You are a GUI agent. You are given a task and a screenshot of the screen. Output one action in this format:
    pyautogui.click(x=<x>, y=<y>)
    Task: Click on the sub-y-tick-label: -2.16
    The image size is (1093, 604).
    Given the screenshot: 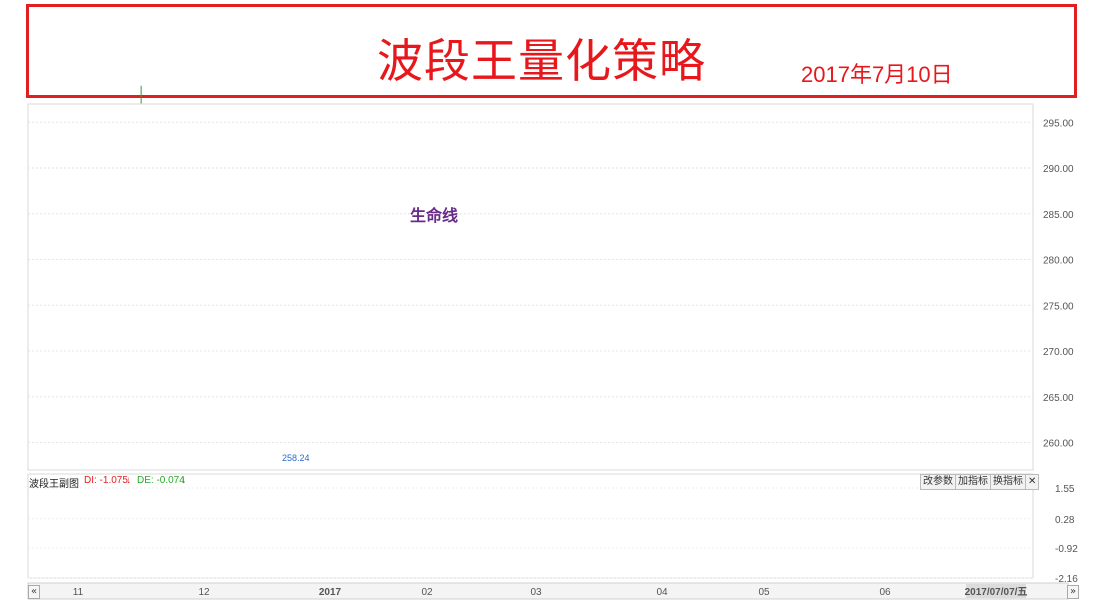 What is the action you would take?
    pyautogui.click(x=1066, y=579)
    